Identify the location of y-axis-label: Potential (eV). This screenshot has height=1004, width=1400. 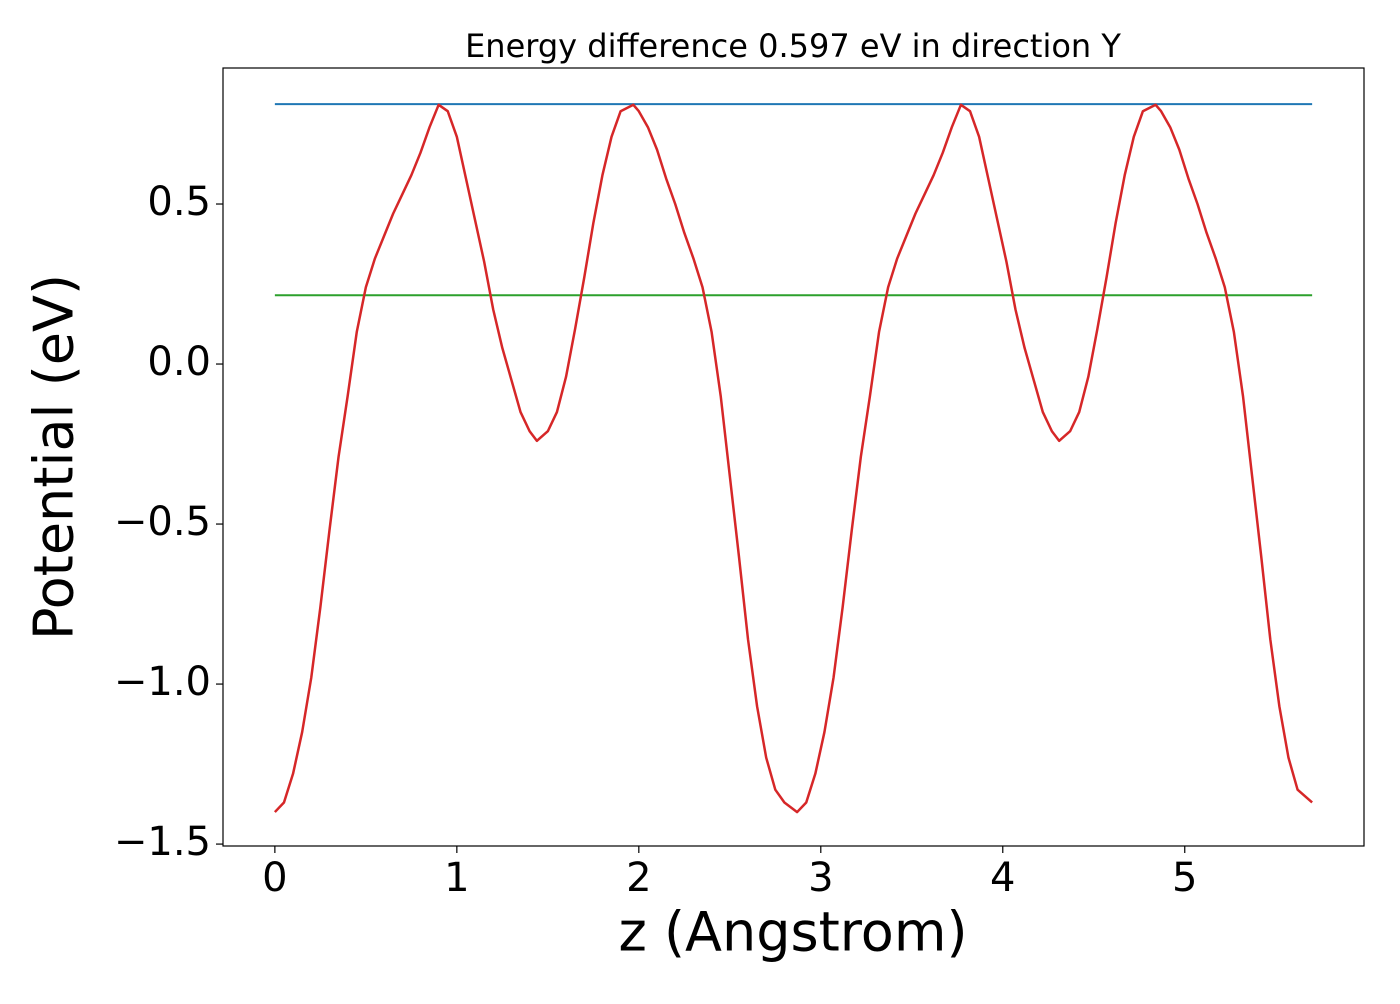
(54, 457).